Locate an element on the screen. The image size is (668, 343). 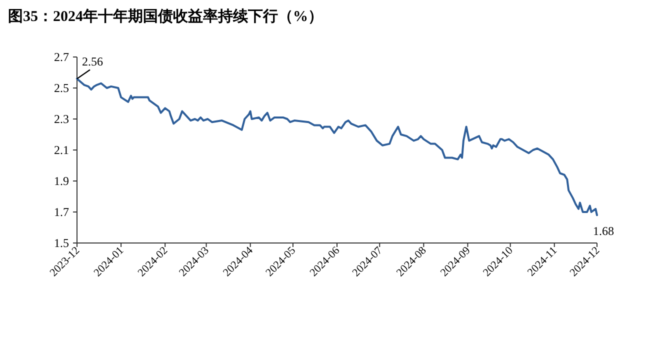
y-tick-label: 1.9 is located at coordinates (61, 181).